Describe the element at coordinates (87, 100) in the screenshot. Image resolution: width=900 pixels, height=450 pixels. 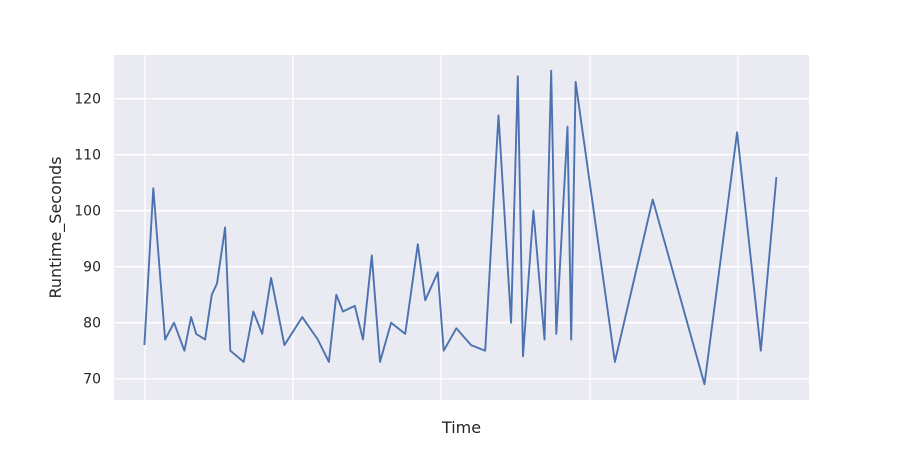
I see `y-tick-label: 120` at that location.